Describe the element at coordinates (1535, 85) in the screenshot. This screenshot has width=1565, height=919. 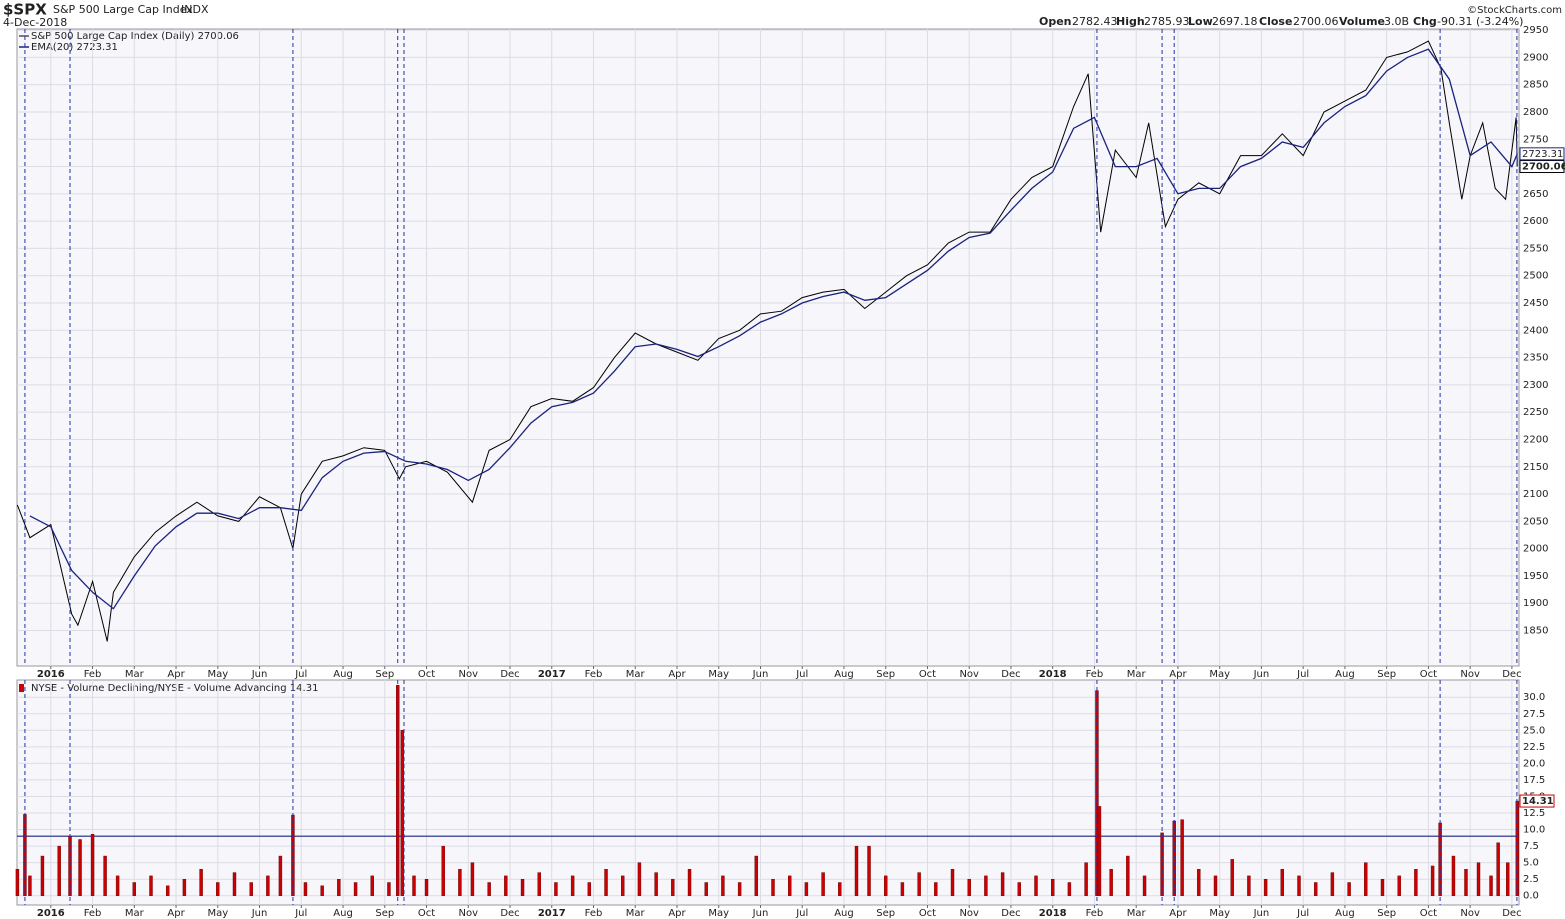
I see `y-tick-label: 2850` at that location.